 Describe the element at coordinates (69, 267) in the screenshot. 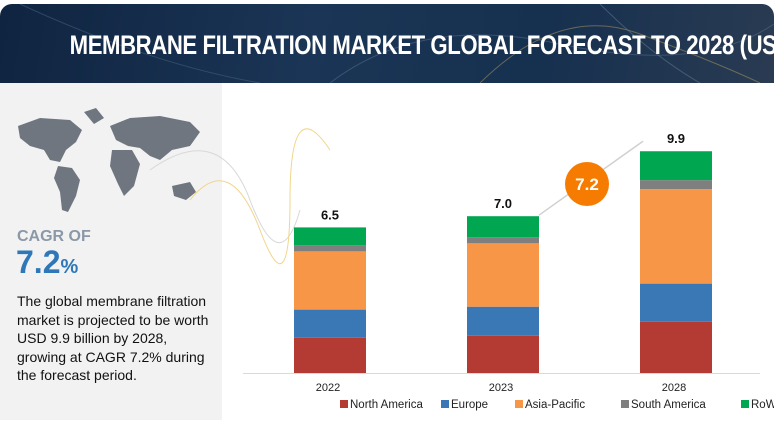

I see `cagr-unit: %` at that location.